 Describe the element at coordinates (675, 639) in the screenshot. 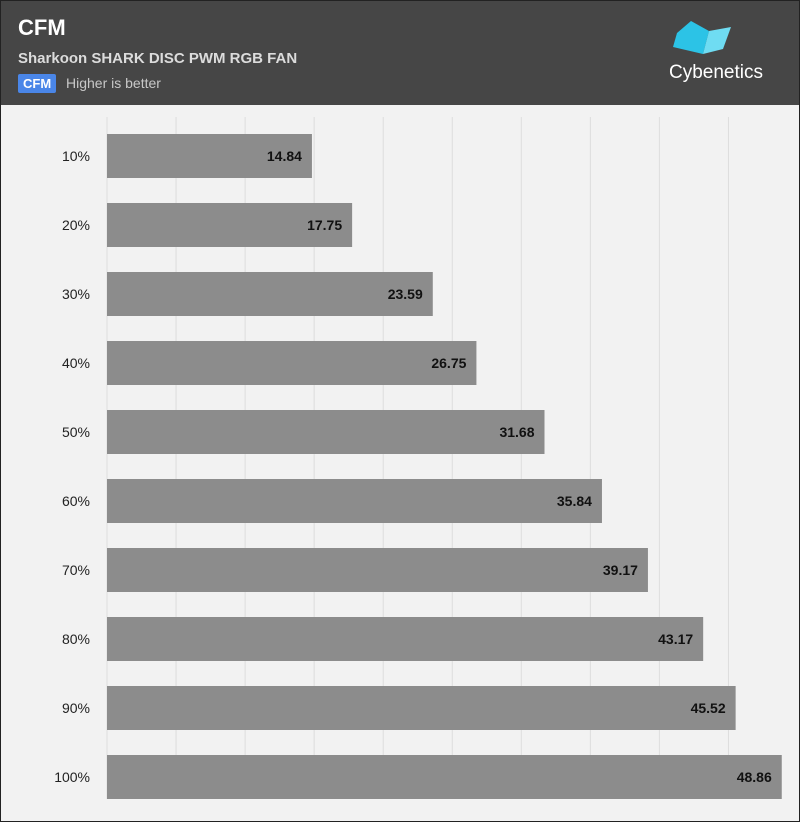

I see `bar-value-label: 43.17` at that location.